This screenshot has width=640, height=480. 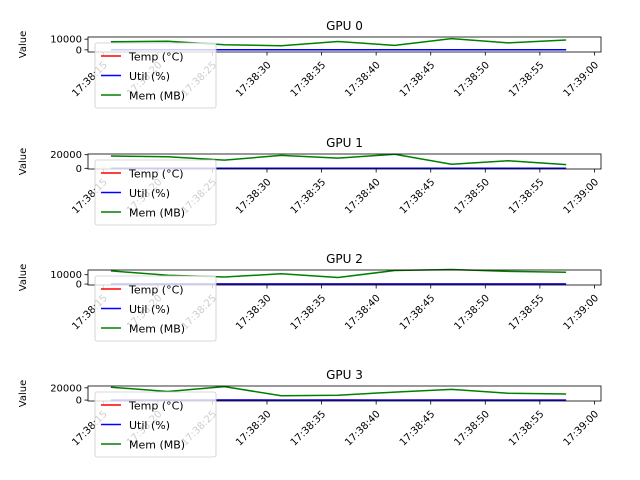 What do you see at coordinates (344, 143) in the screenshot?
I see `chart-title: GPU 1` at bounding box center [344, 143].